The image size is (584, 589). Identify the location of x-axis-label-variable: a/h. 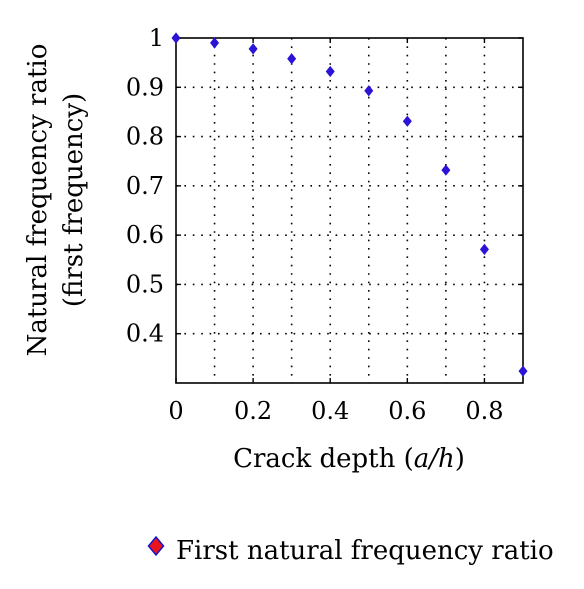
(434, 459).